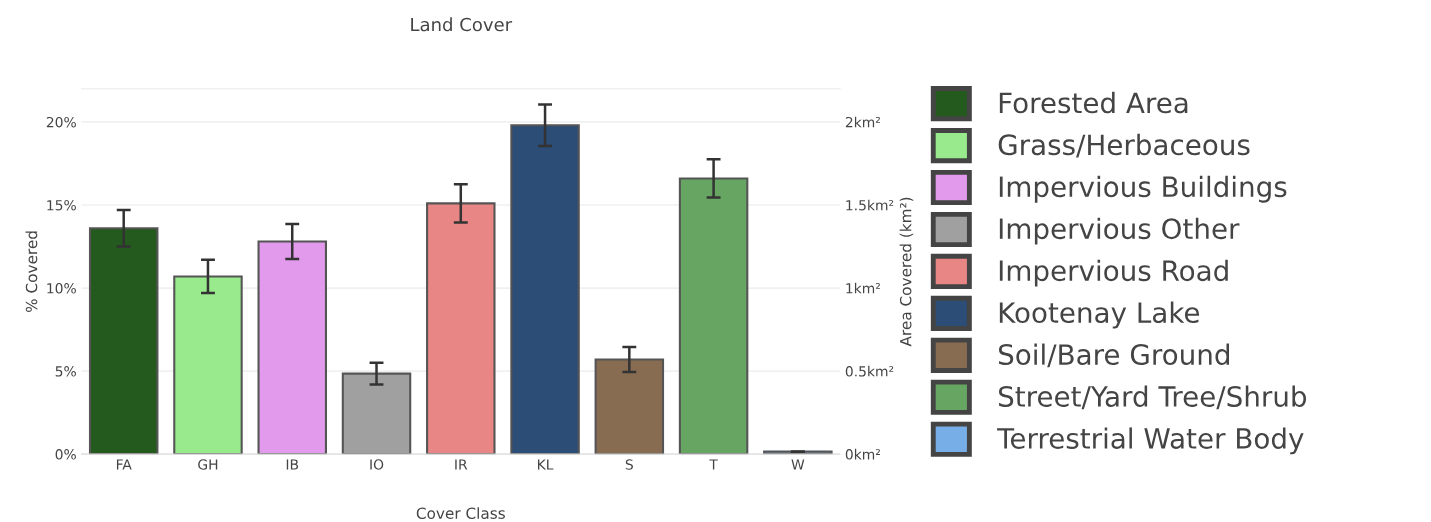  Describe the element at coordinates (906, 272) in the screenshot. I see `y2-axis-title: Area Covered (km²)` at that location.